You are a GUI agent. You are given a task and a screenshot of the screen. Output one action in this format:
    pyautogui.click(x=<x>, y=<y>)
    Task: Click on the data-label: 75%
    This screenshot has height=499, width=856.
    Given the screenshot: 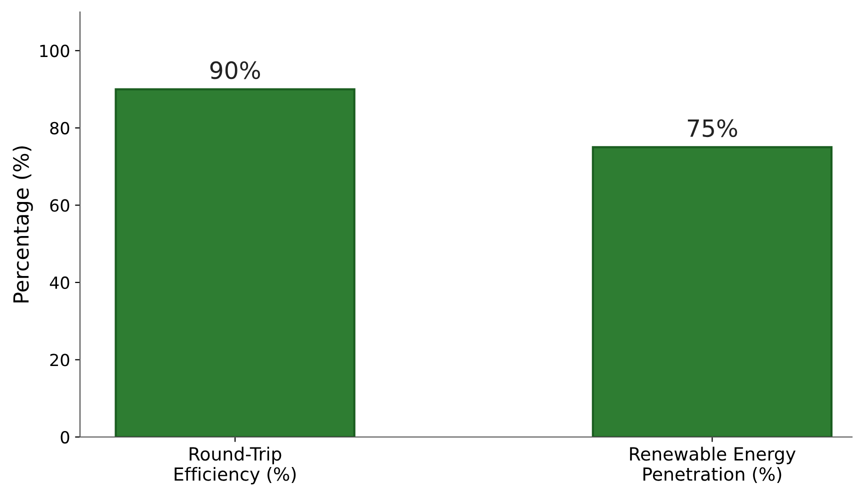 What is the action you would take?
    pyautogui.click(x=713, y=128)
    